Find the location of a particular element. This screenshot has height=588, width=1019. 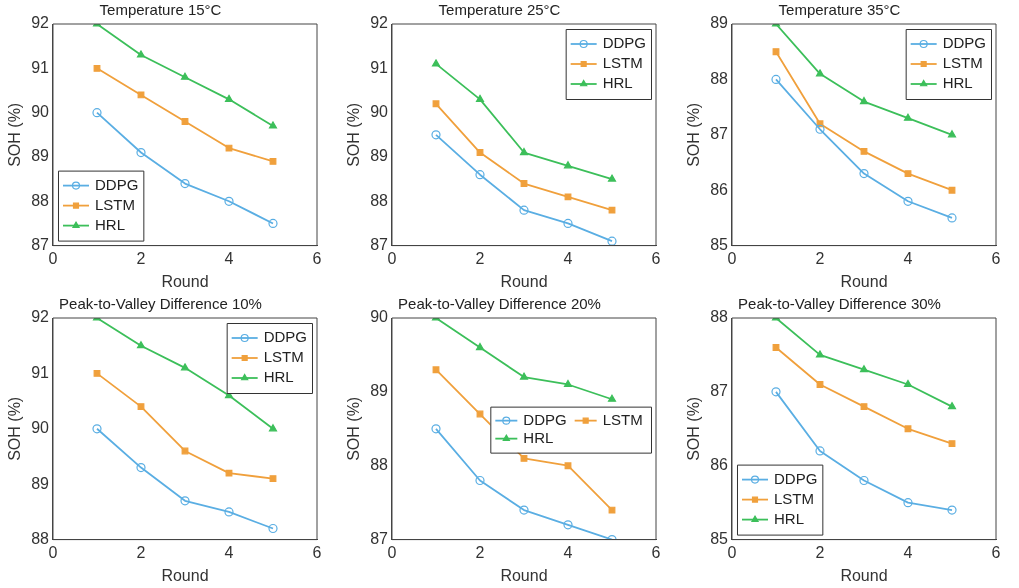

chart-title: Temperature 15°C is located at coordinates (160, 10).